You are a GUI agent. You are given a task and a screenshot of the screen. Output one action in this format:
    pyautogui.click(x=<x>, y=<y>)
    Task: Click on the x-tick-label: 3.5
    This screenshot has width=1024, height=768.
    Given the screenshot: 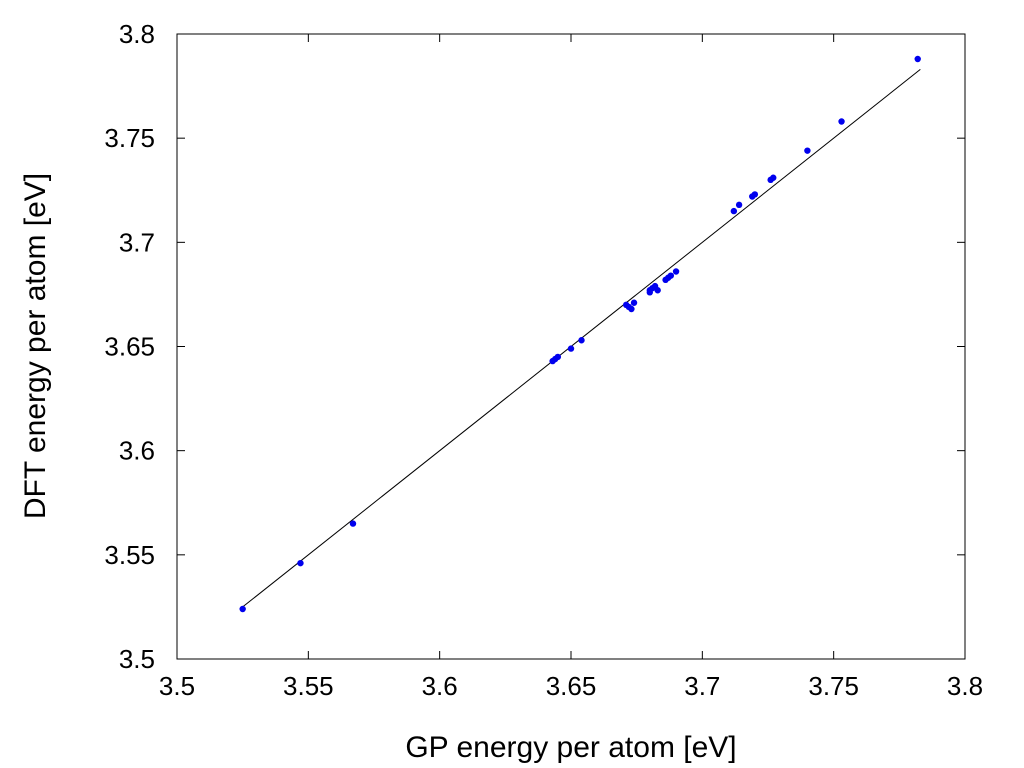 What is the action you would take?
    pyautogui.click(x=177, y=686)
    